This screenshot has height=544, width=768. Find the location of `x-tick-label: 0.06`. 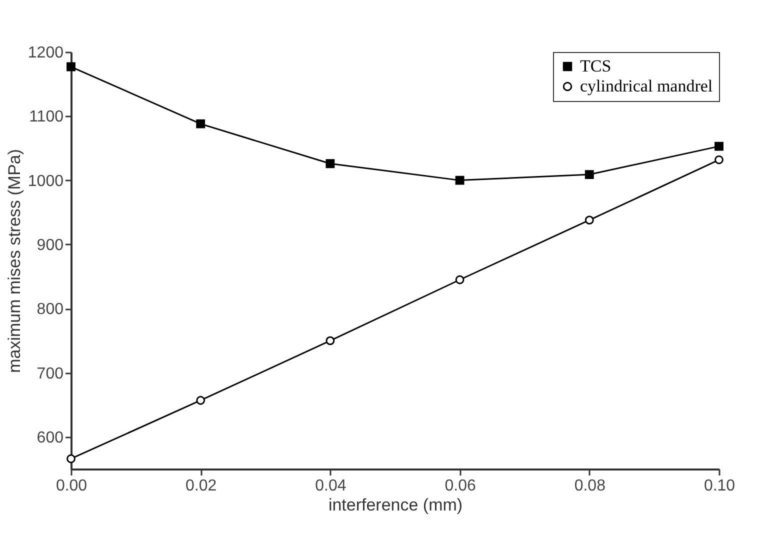

x-tick-label: 0.06 is located at coordinates (460, 486).